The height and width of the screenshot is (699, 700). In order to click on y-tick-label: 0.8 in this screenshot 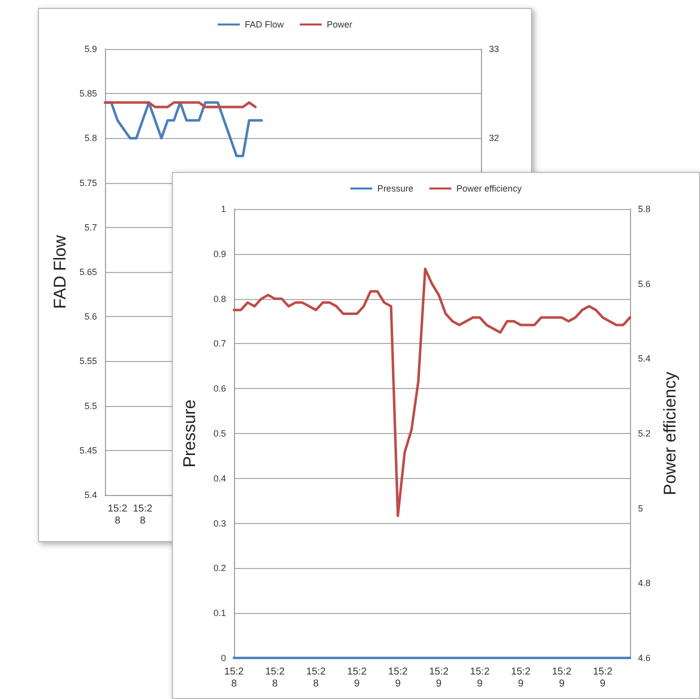, I will do `click(219, 299)`.